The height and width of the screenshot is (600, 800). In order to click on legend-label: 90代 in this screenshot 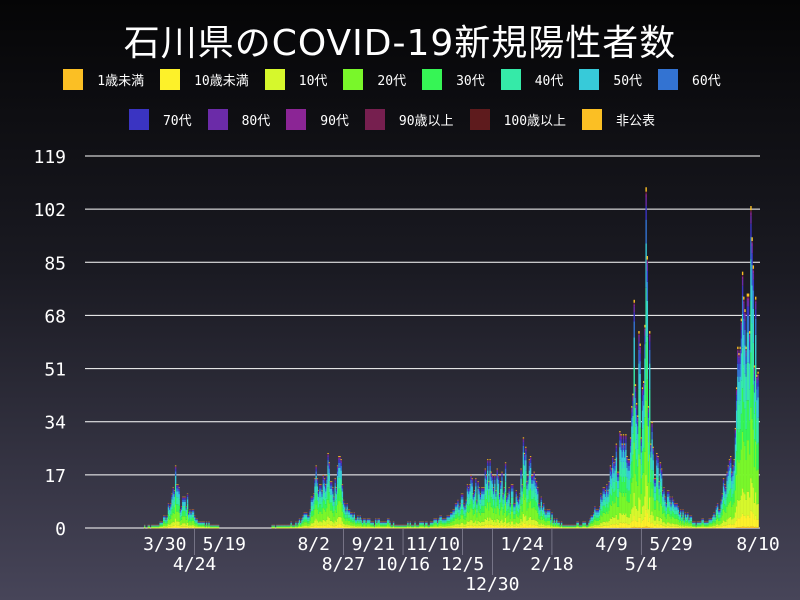, I will do `click(334, 121)`.